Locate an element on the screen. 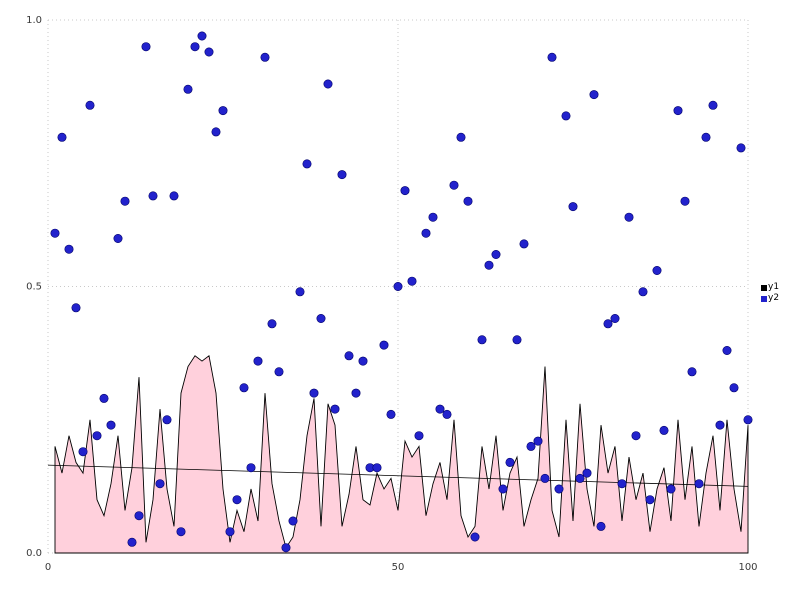 The height and width of the screenshot is (600, 800). svg-text: 0.0 is located at coordinates (34, 553).